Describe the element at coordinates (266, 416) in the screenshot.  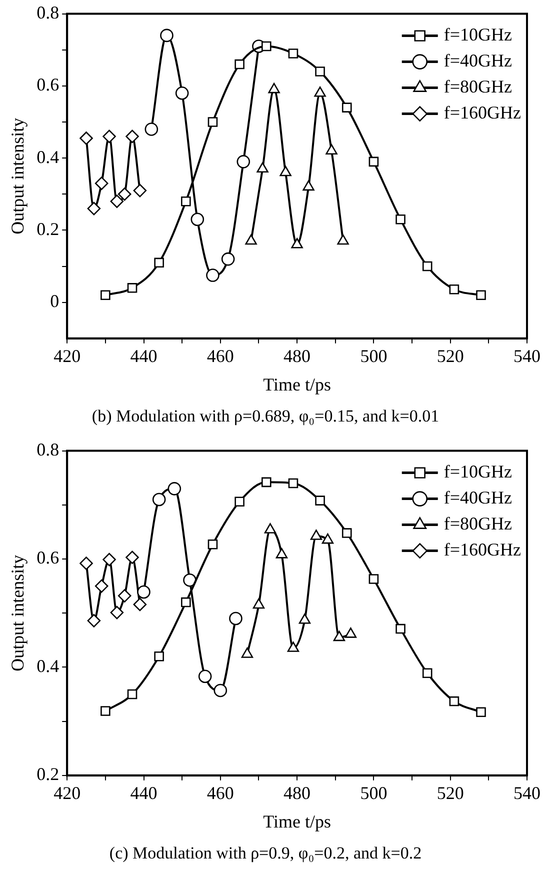
I see `text: (b) Modulation with ρ=0.689, φ₀=0.15, and k=0.01` at that location.